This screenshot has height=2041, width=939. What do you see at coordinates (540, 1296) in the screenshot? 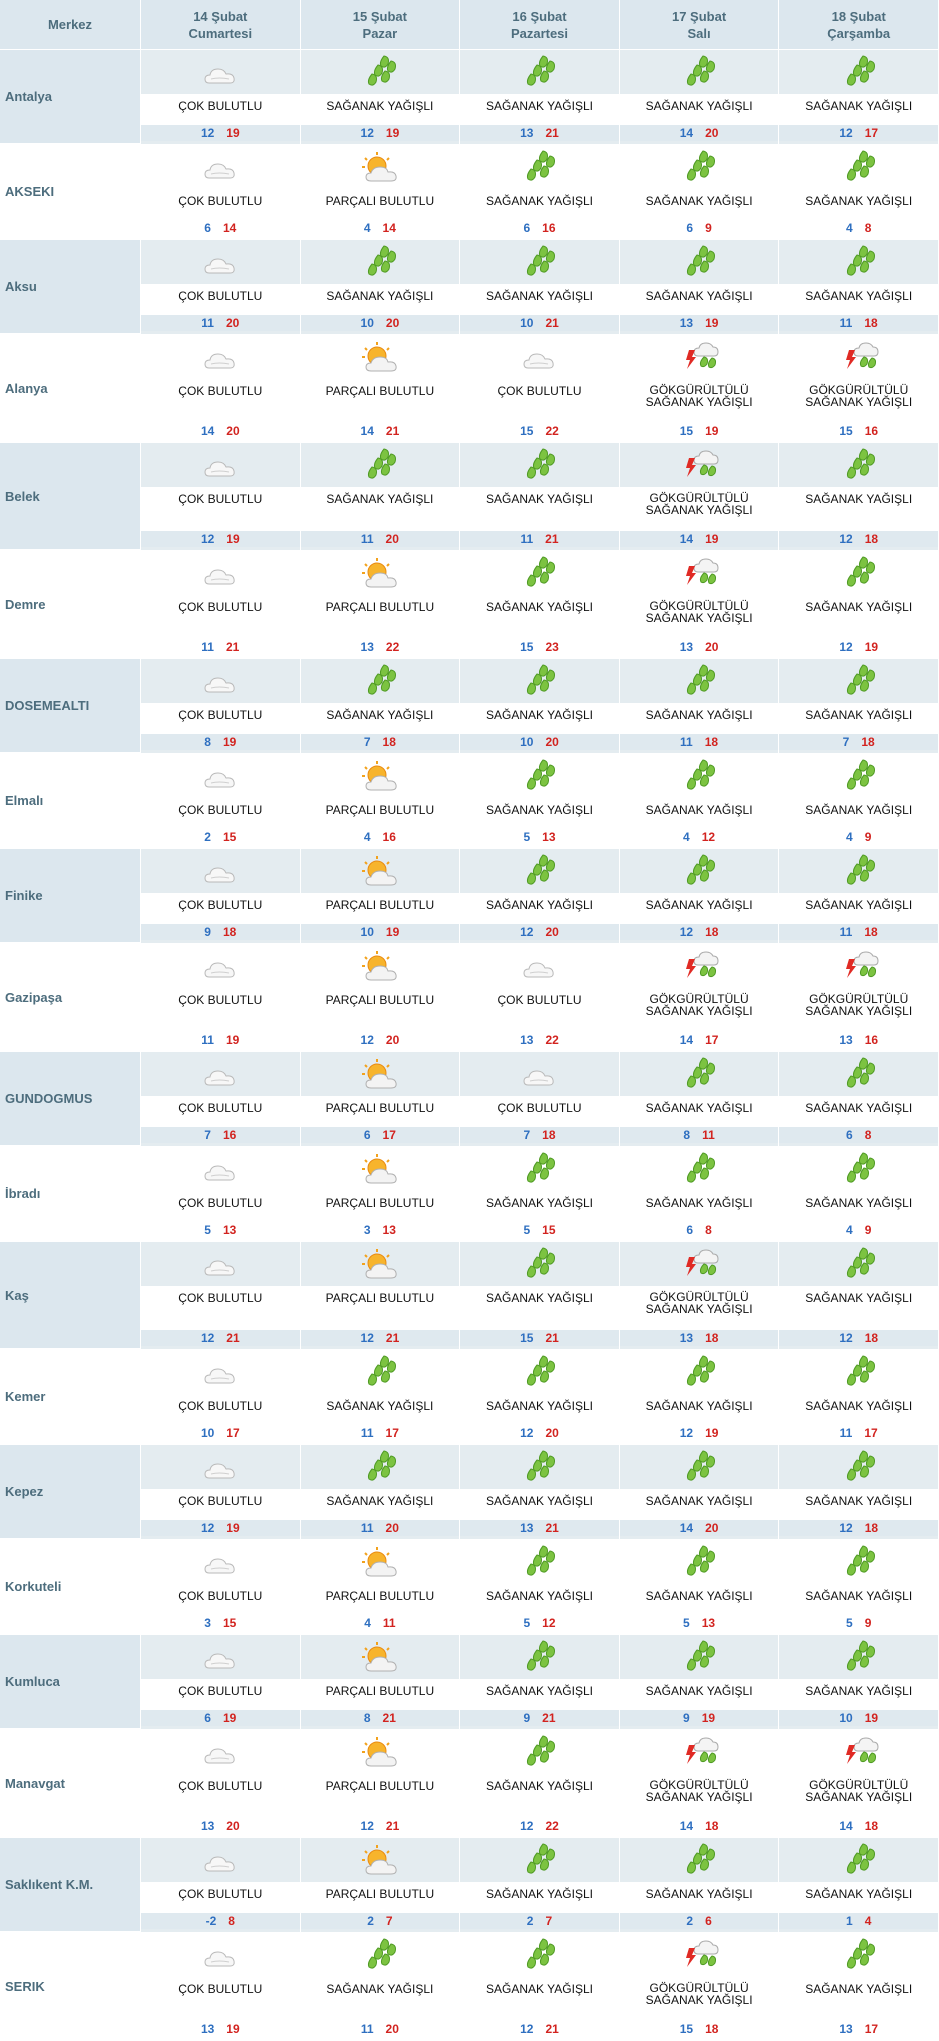
I see `forecast-cell: SAĞANAK YAĞIŞLI 15 21` at bounding box center [540, 1296].